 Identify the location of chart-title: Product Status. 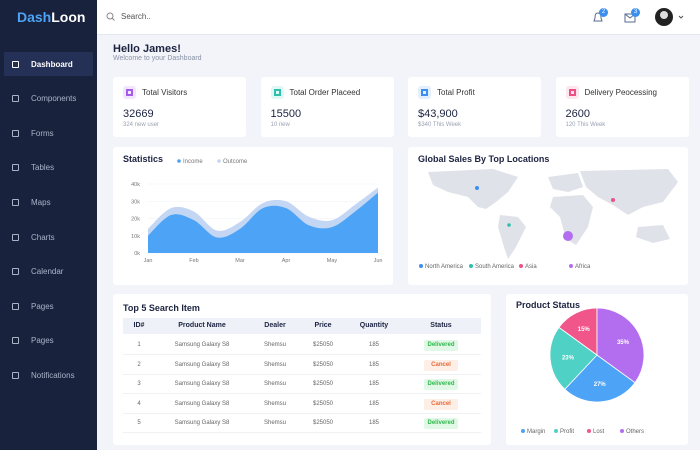
(548, 305).